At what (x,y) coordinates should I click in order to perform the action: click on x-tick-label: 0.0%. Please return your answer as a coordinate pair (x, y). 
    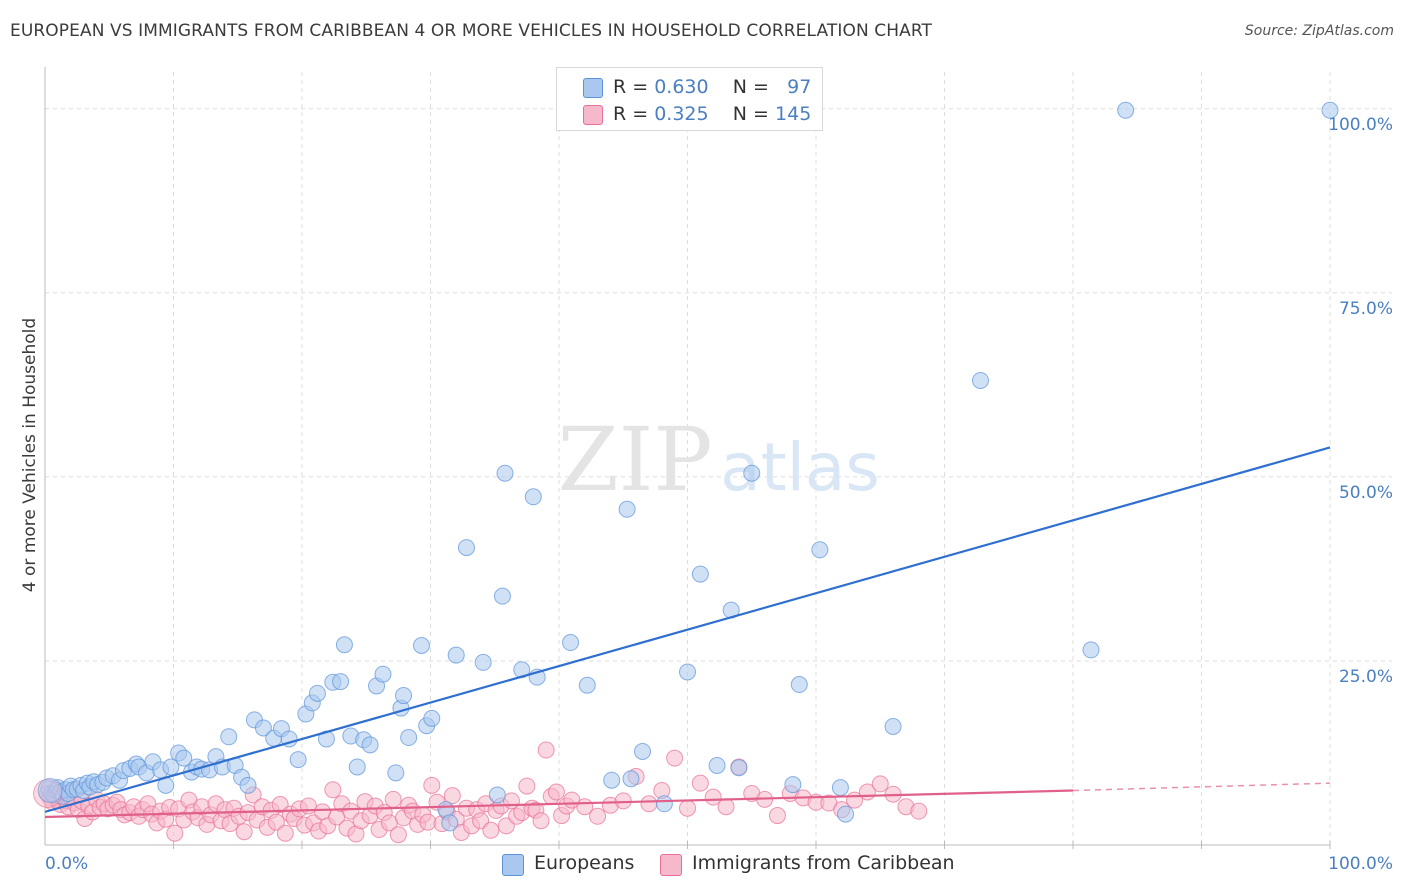
    Looking at the image, I should click on (66, 864).